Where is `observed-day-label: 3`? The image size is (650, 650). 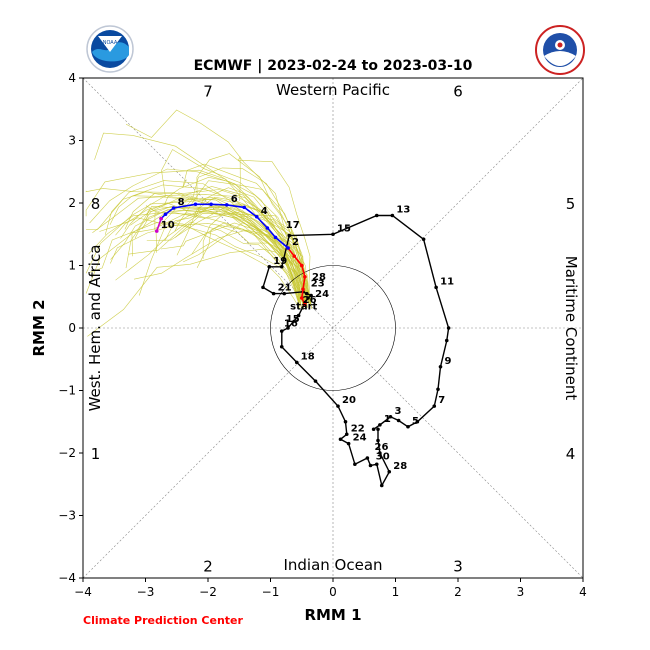
observed-day-label: 3 is located at coordinates (398, 411).